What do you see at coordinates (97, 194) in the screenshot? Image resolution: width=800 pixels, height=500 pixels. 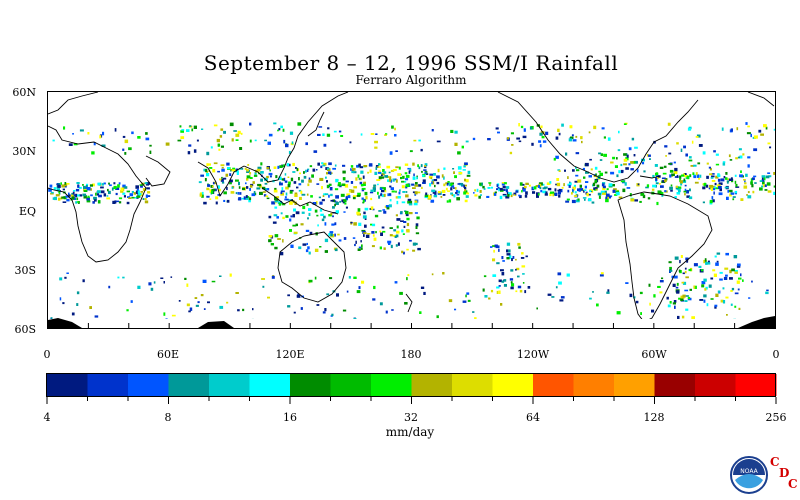 I see `coast-africa` at bounding box center [97, 194].